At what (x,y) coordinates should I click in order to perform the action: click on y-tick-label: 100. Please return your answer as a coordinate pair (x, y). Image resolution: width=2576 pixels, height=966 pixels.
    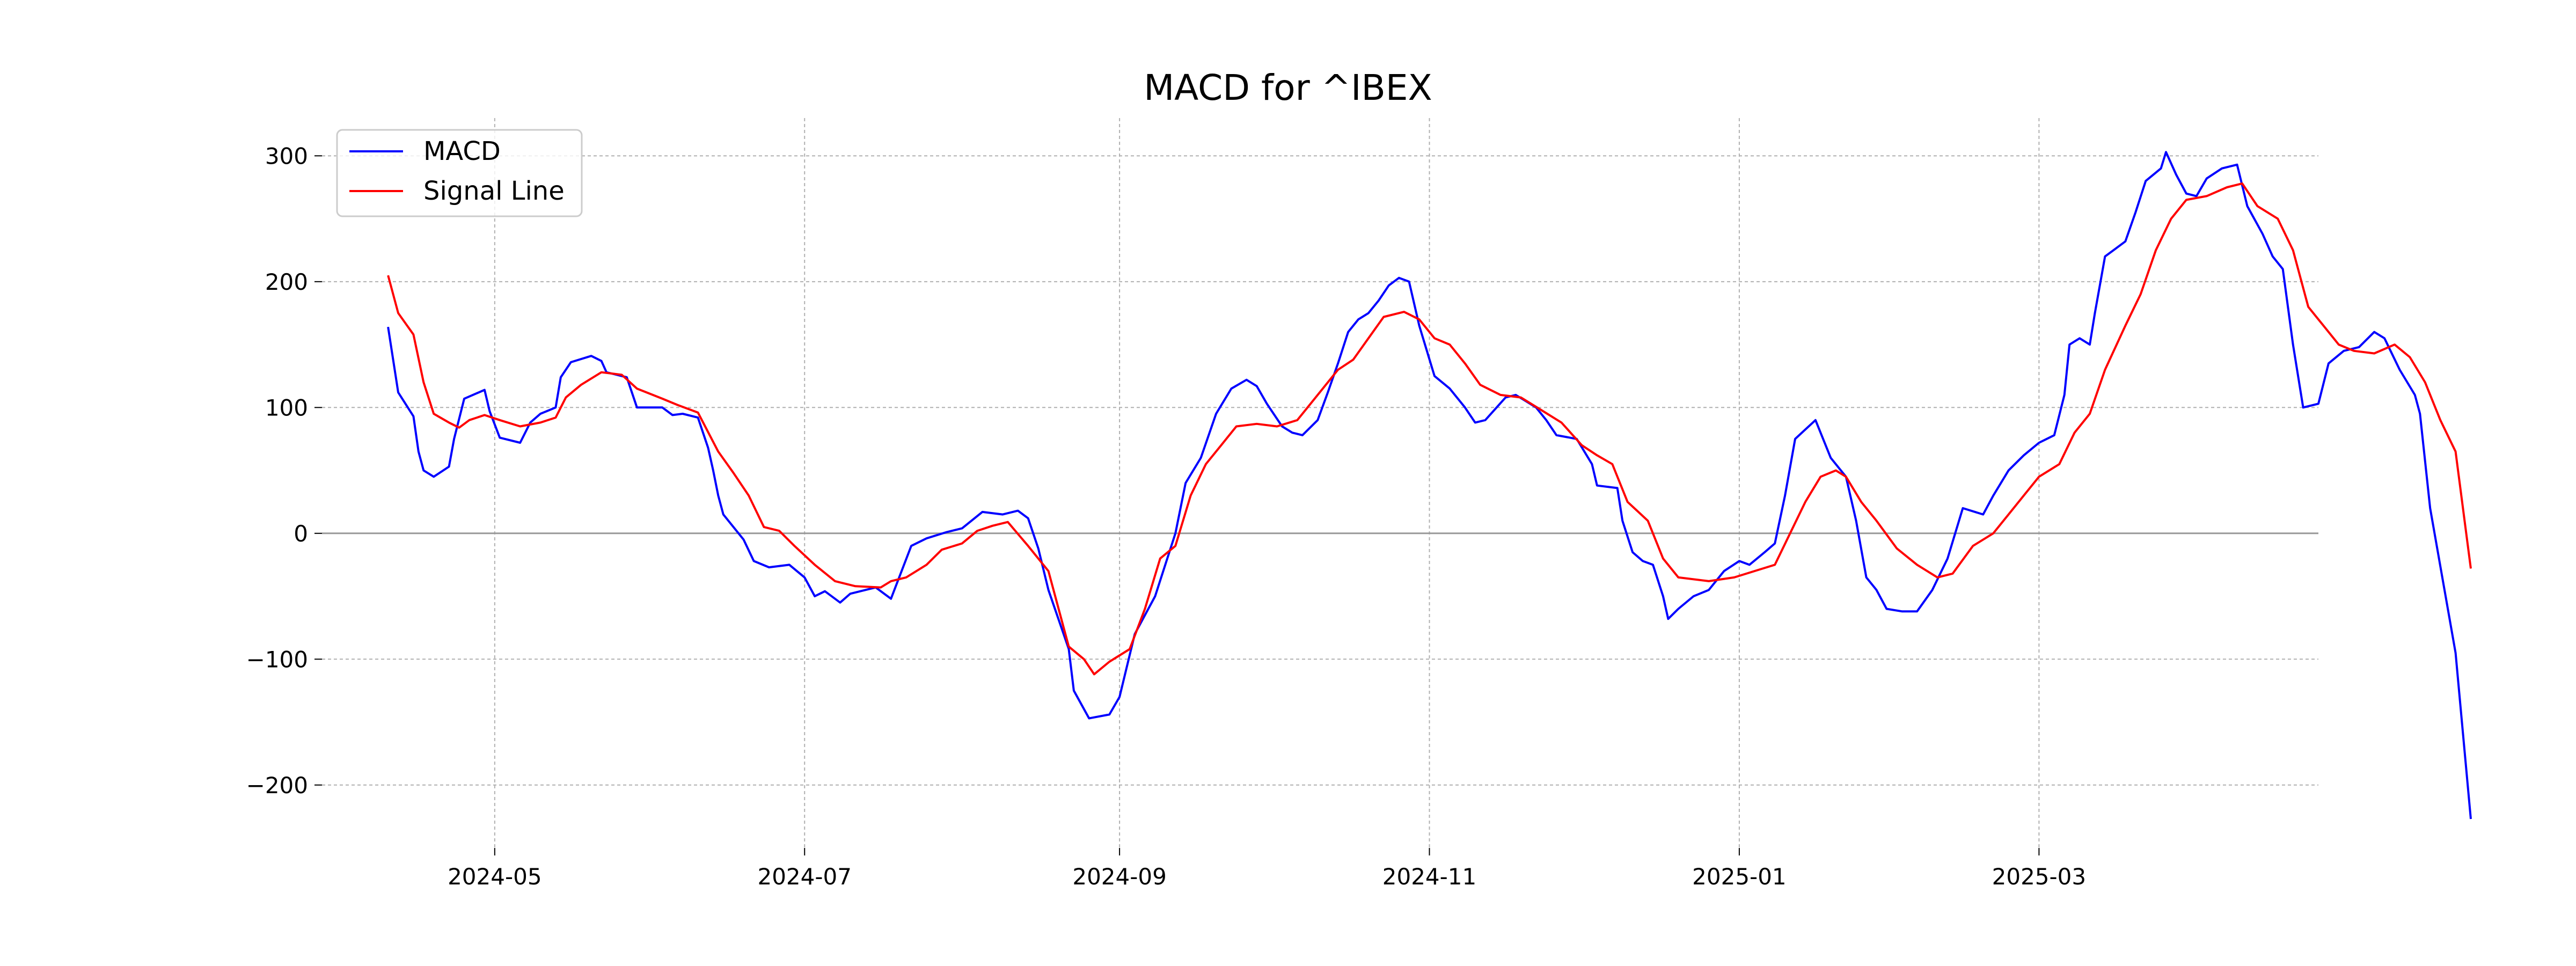
    Looking at the image, I should click on (286, 407).